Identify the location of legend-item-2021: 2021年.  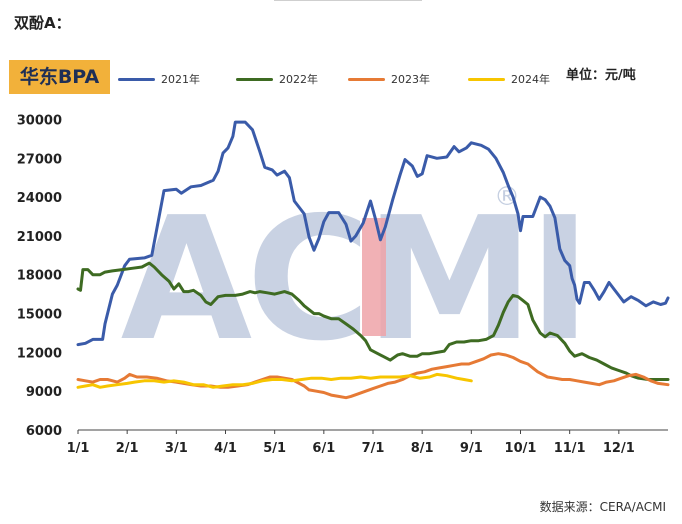
(159, 79).